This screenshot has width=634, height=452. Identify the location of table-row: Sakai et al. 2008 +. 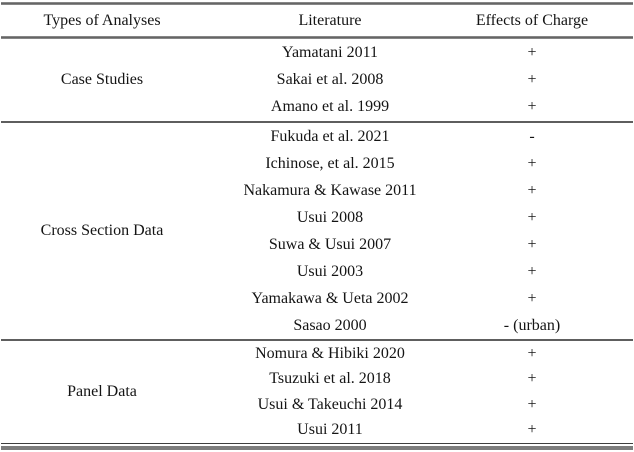
(419, 79).